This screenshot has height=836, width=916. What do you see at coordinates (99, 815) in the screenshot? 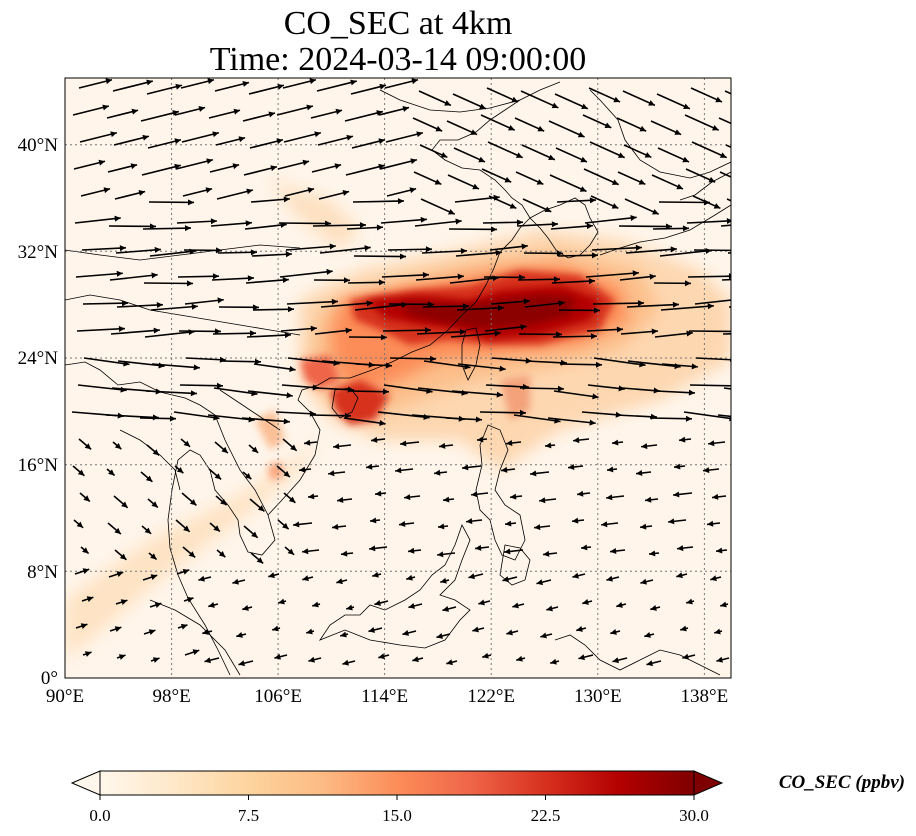
I see `colorbar-tick-label: 0.0` at bounding box center [99, 815].